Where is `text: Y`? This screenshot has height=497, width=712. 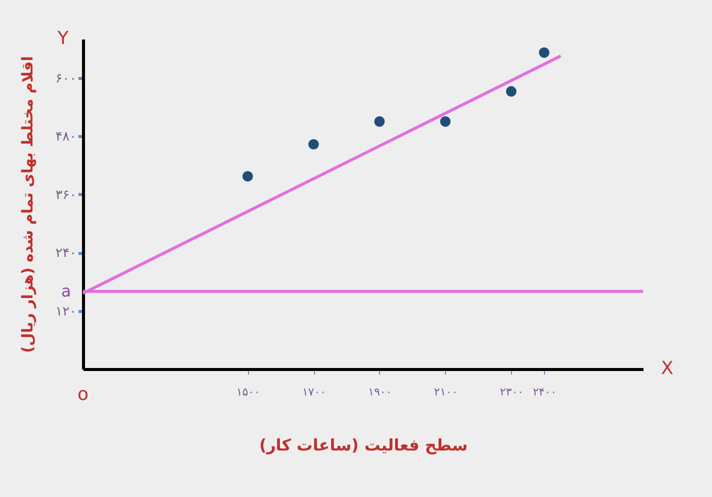
text: Y is located at coordinates (63, 38).